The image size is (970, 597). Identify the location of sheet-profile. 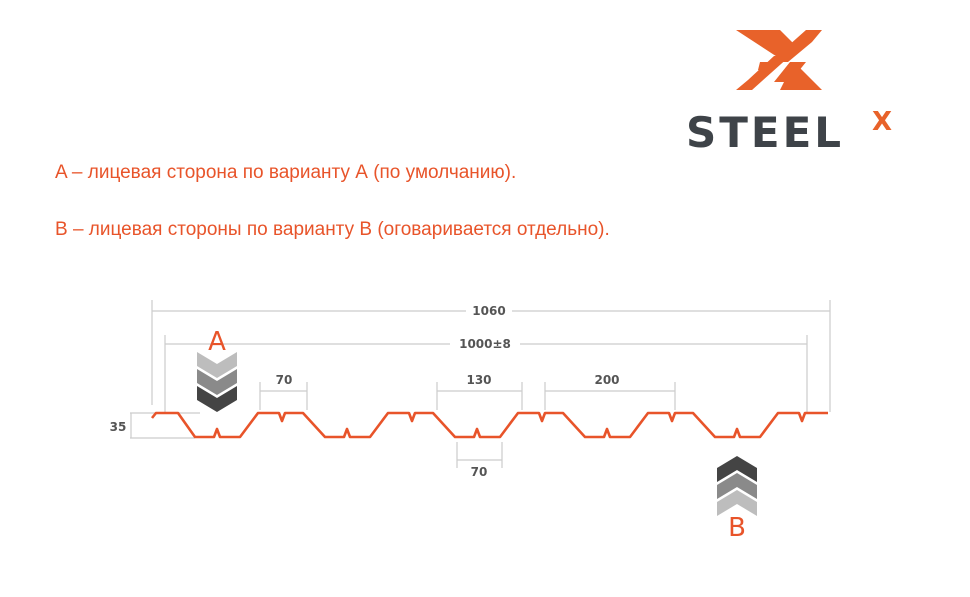
(489, 425).